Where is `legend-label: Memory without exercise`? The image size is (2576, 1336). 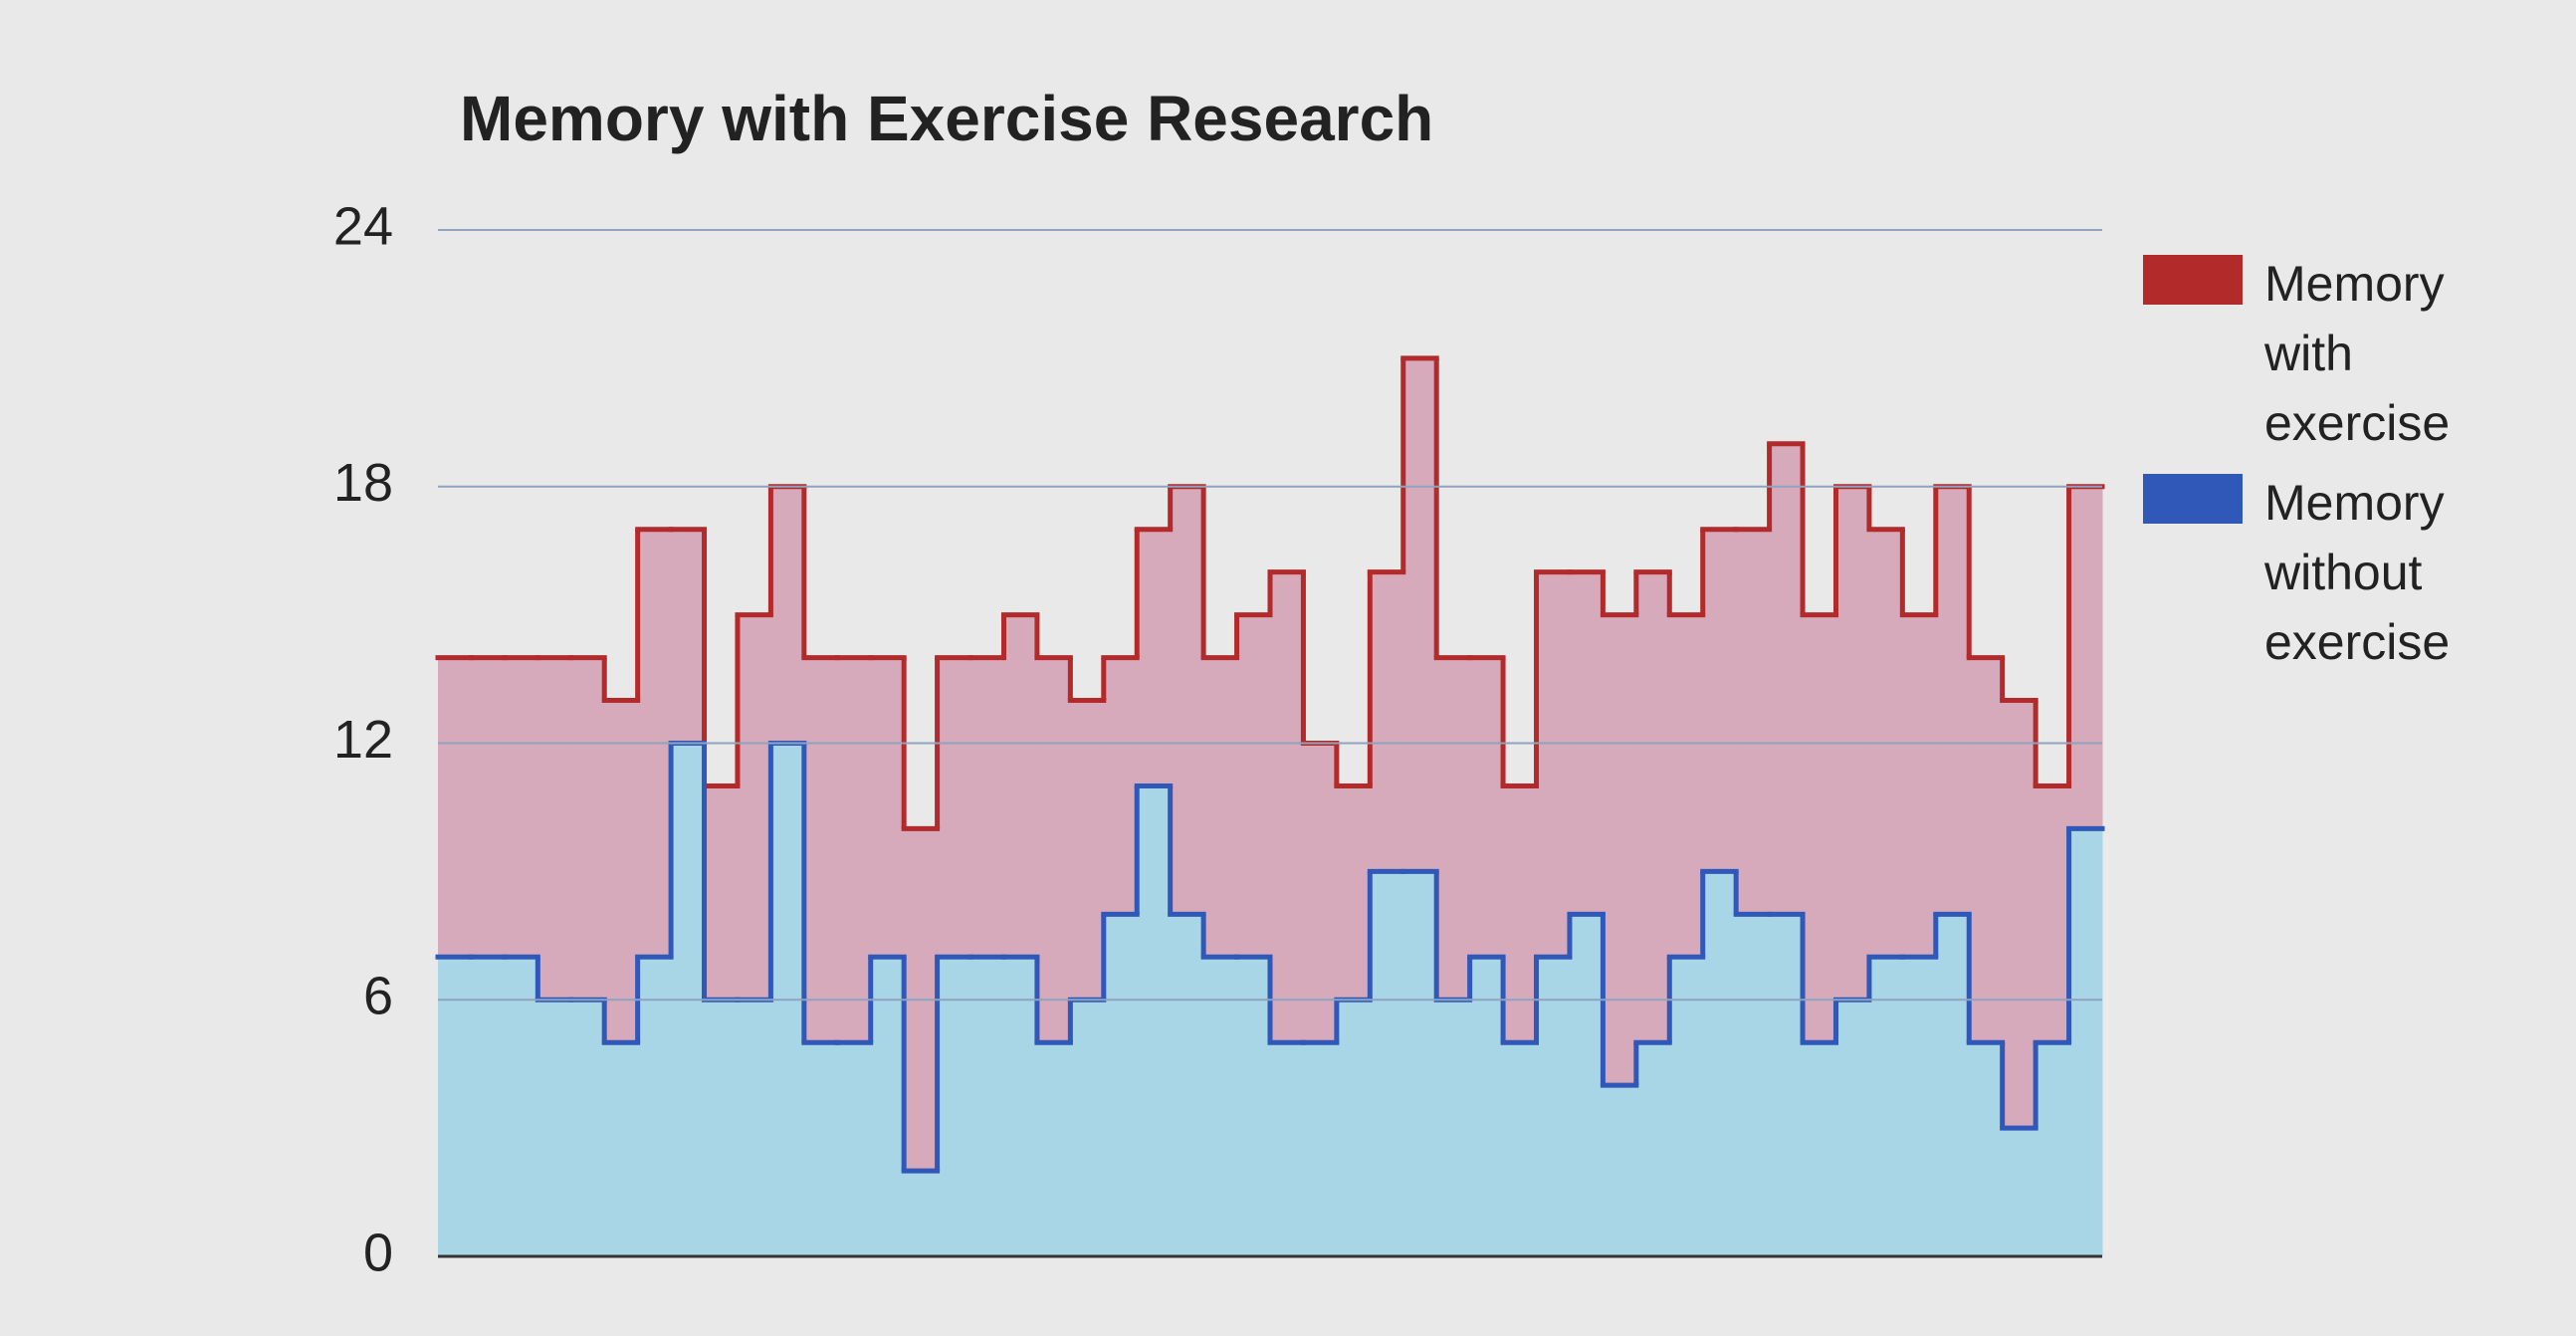
legend-label: Memory without exercise is located at coordinates (2357, 572).